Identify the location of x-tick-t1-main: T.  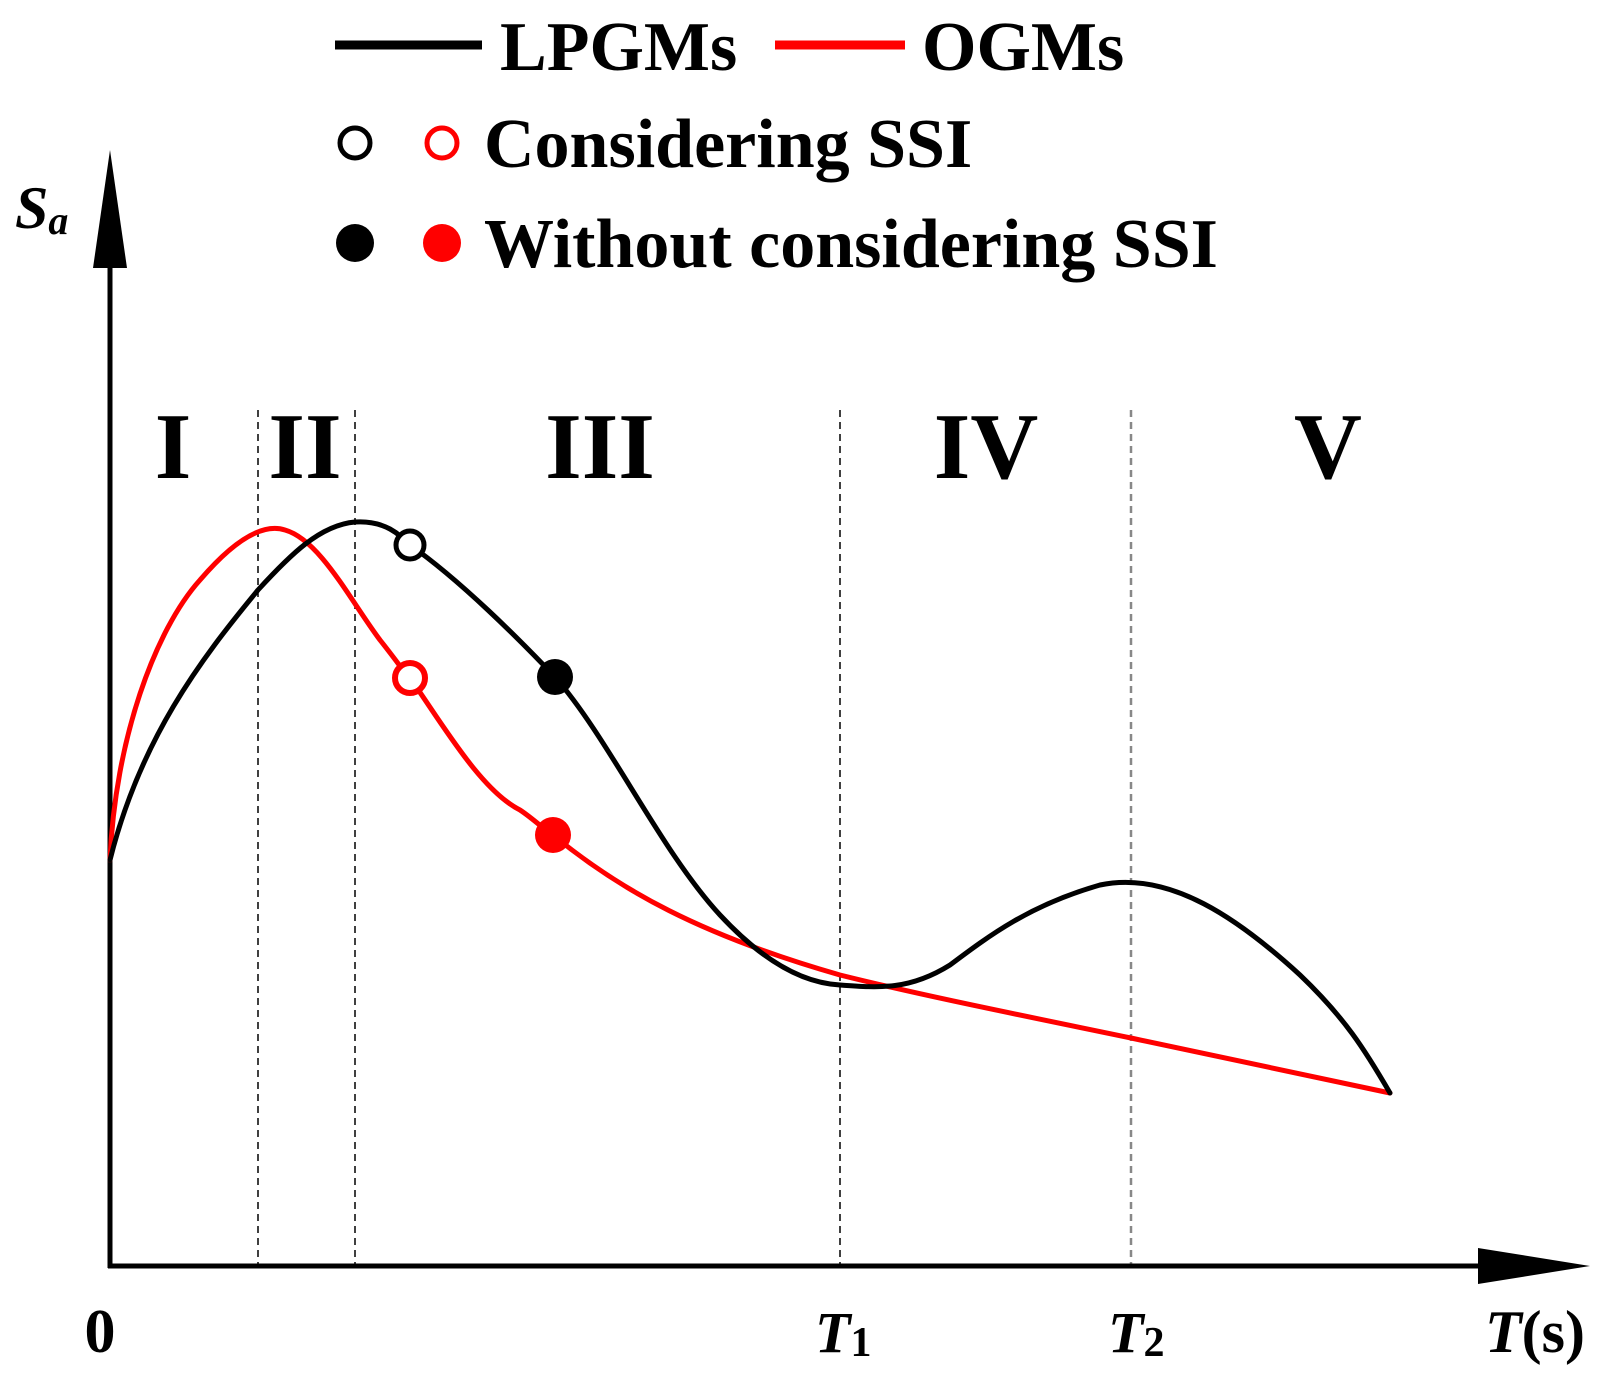
(834, 1332).